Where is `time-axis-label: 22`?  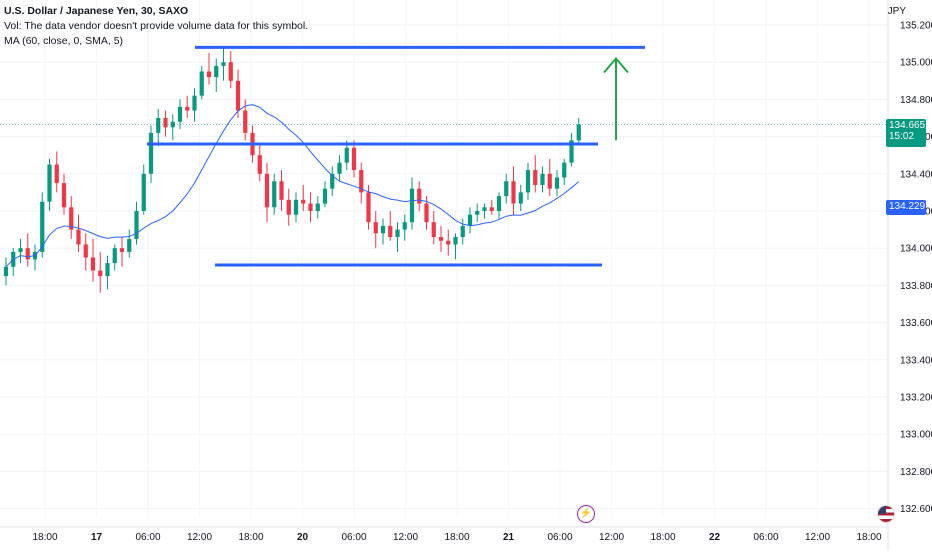 time-axis-label: 22 is located at coordinates (715, 537).